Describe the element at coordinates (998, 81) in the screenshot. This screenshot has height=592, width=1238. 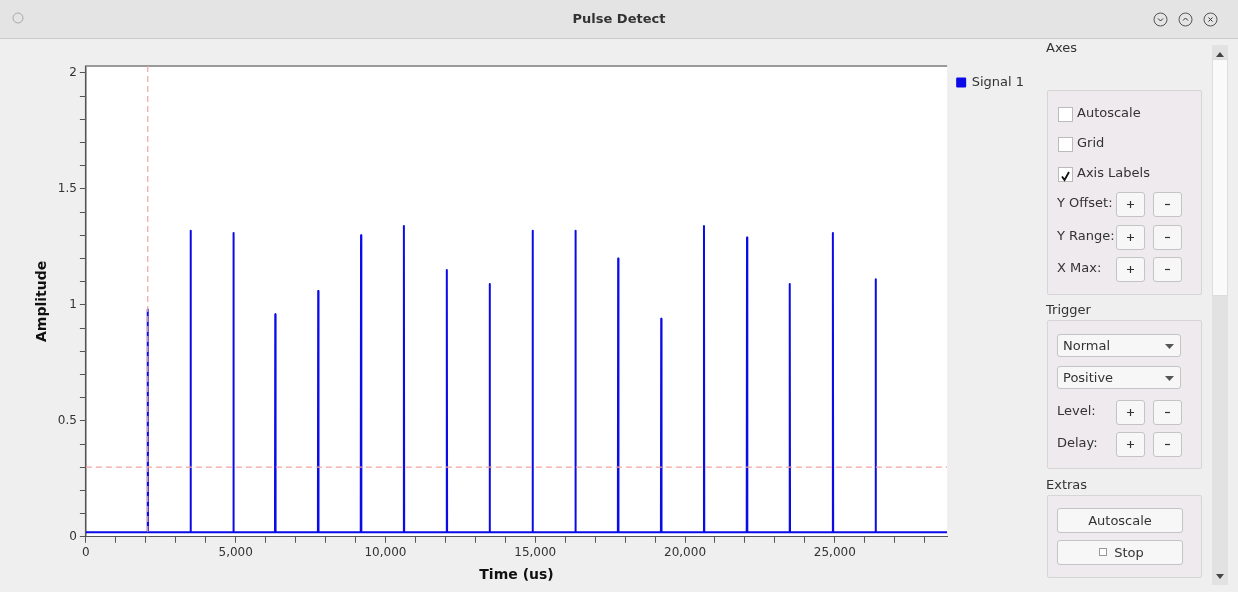
I see `legend-label: Signal 1` at that location.